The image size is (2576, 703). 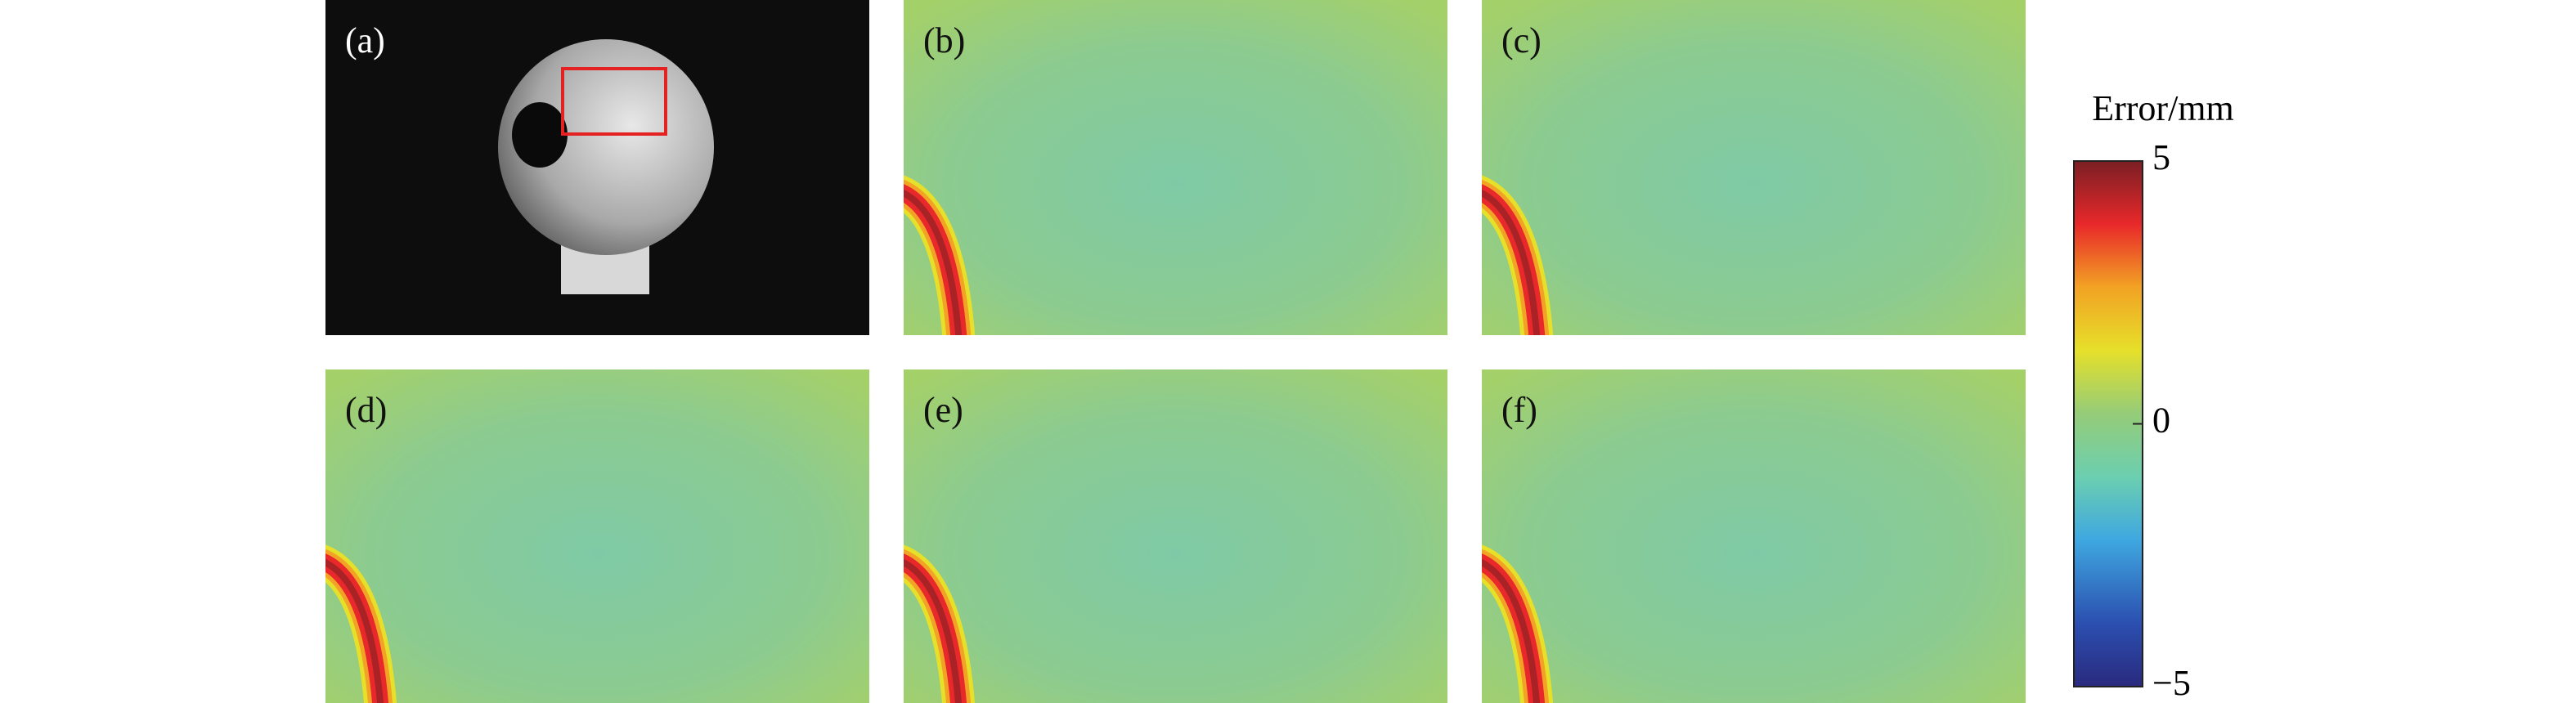 I want to click on colorbar-tick-label: 0, so click(x=2161, y=421).